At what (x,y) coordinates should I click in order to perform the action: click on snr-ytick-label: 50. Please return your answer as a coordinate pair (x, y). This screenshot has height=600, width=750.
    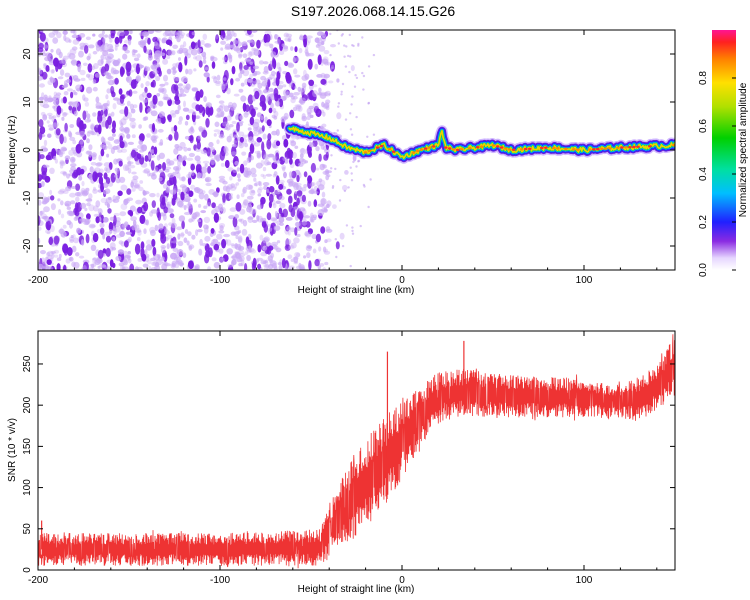
    Looking at the image, I should click on (27, 529).